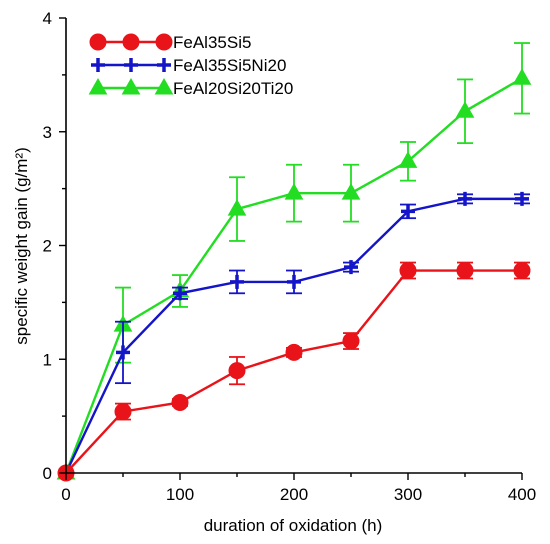 The image size is (550, 544). I want to click on x-tick-label: 0, so click(65, 494).